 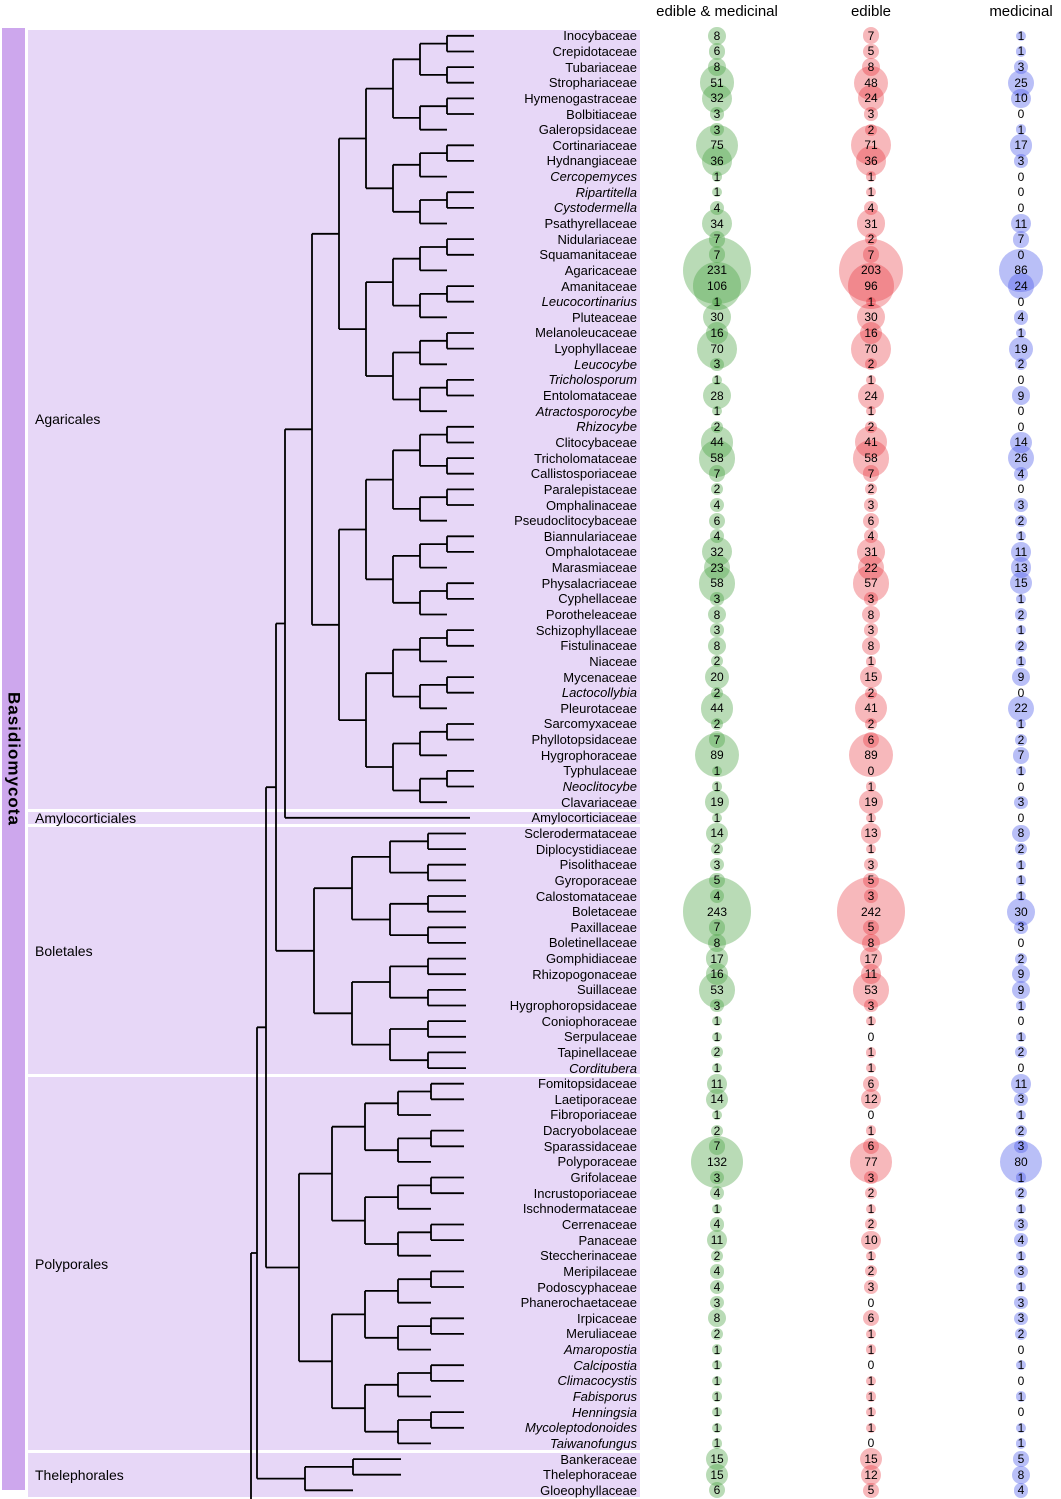 What do you see at coordinates (1021, 1083) in the screenshot?
I see `count-medicinal: 11` at bounding box center [1021, 1083].